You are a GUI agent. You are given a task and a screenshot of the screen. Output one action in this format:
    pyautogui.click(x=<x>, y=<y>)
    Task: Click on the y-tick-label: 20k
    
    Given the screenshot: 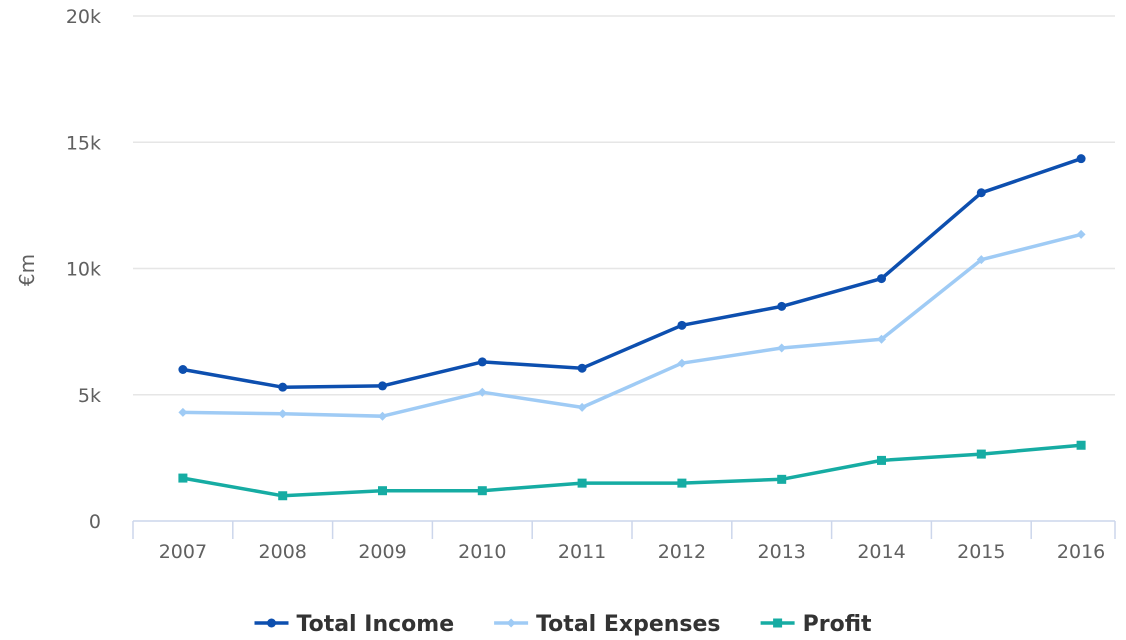 What is the action you would take?
    pyautogui.click(x=83, y=17)
    